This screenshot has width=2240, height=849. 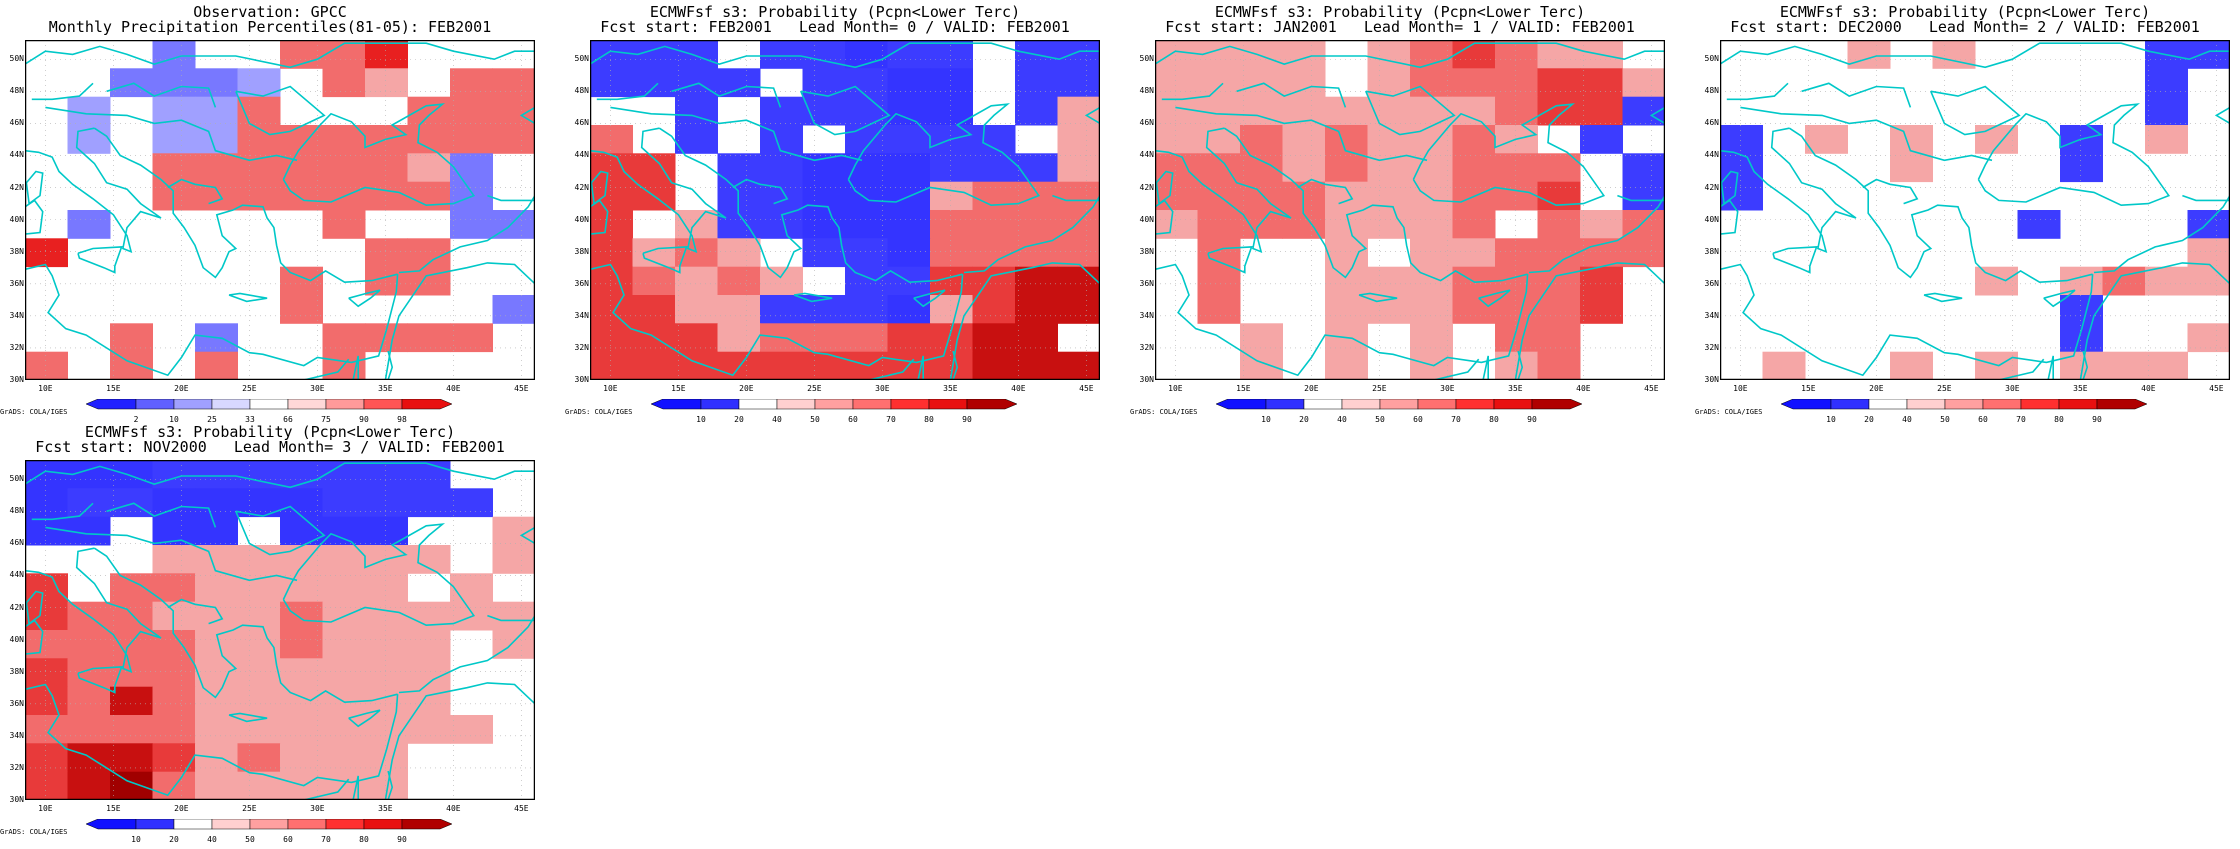 I want to click on lat-tick-label: 40N, so click(x=16, y=219).